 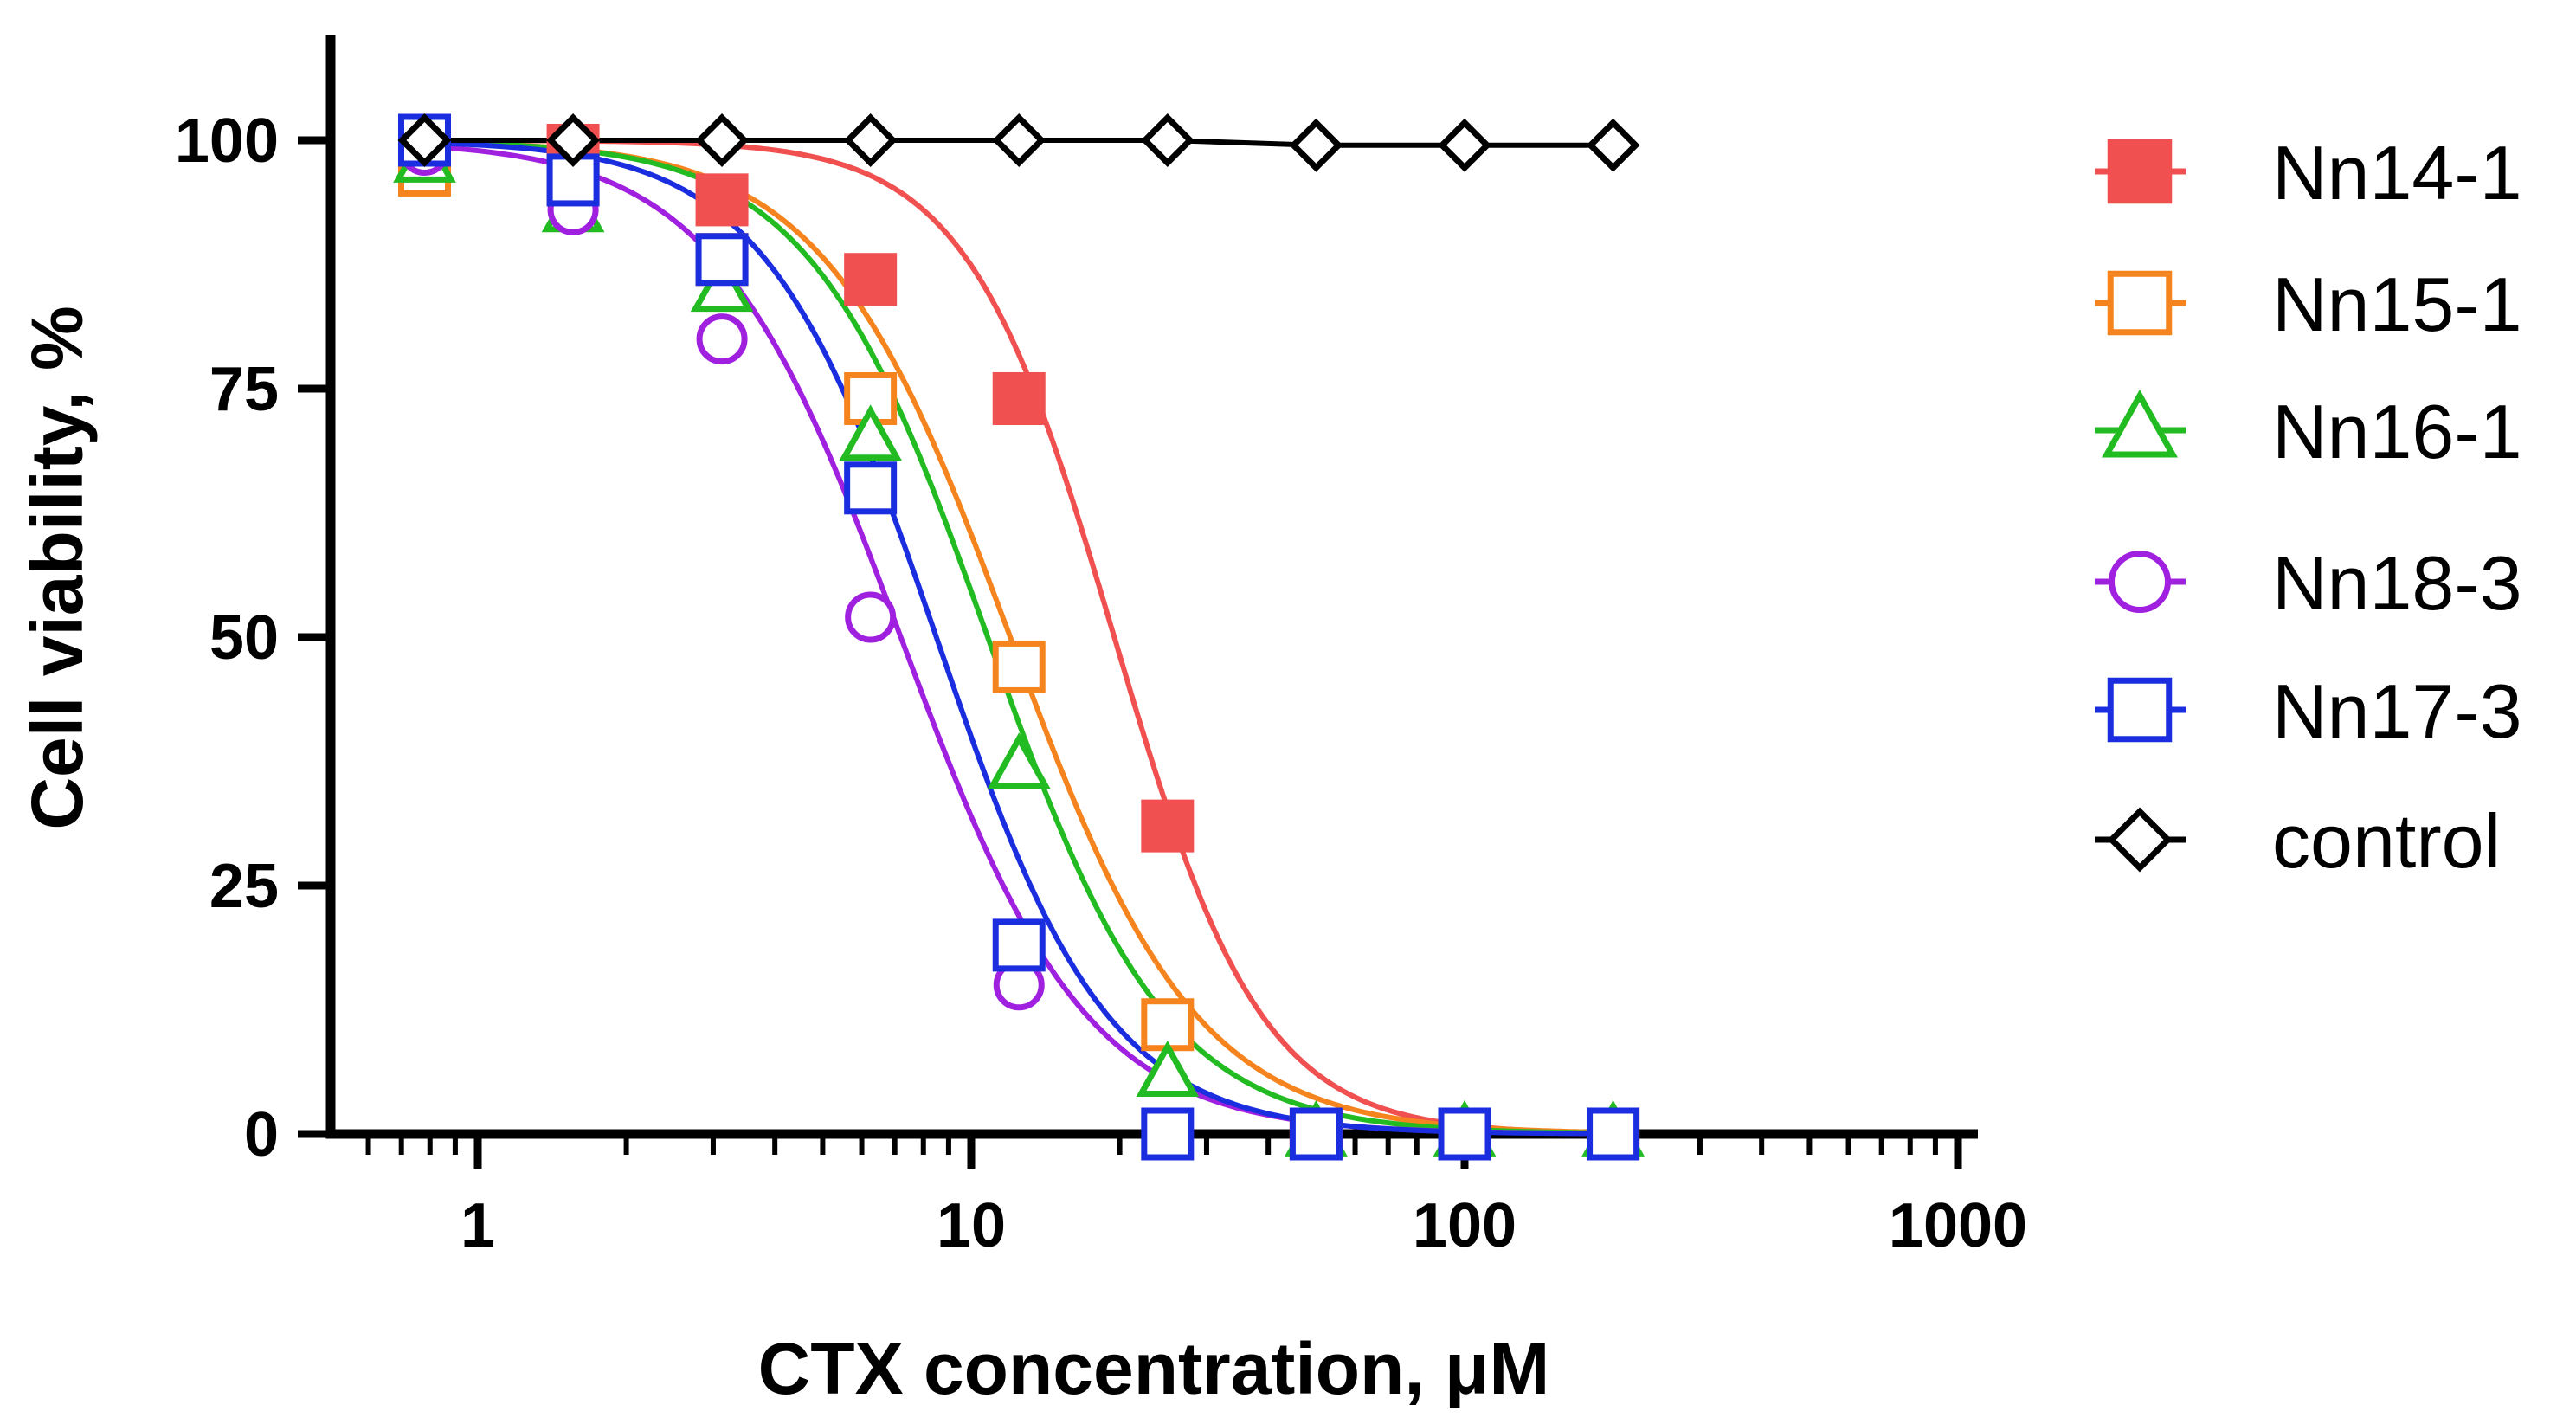 I want to click on legend-item: Nn16-1, so click(x=2308, y=431).